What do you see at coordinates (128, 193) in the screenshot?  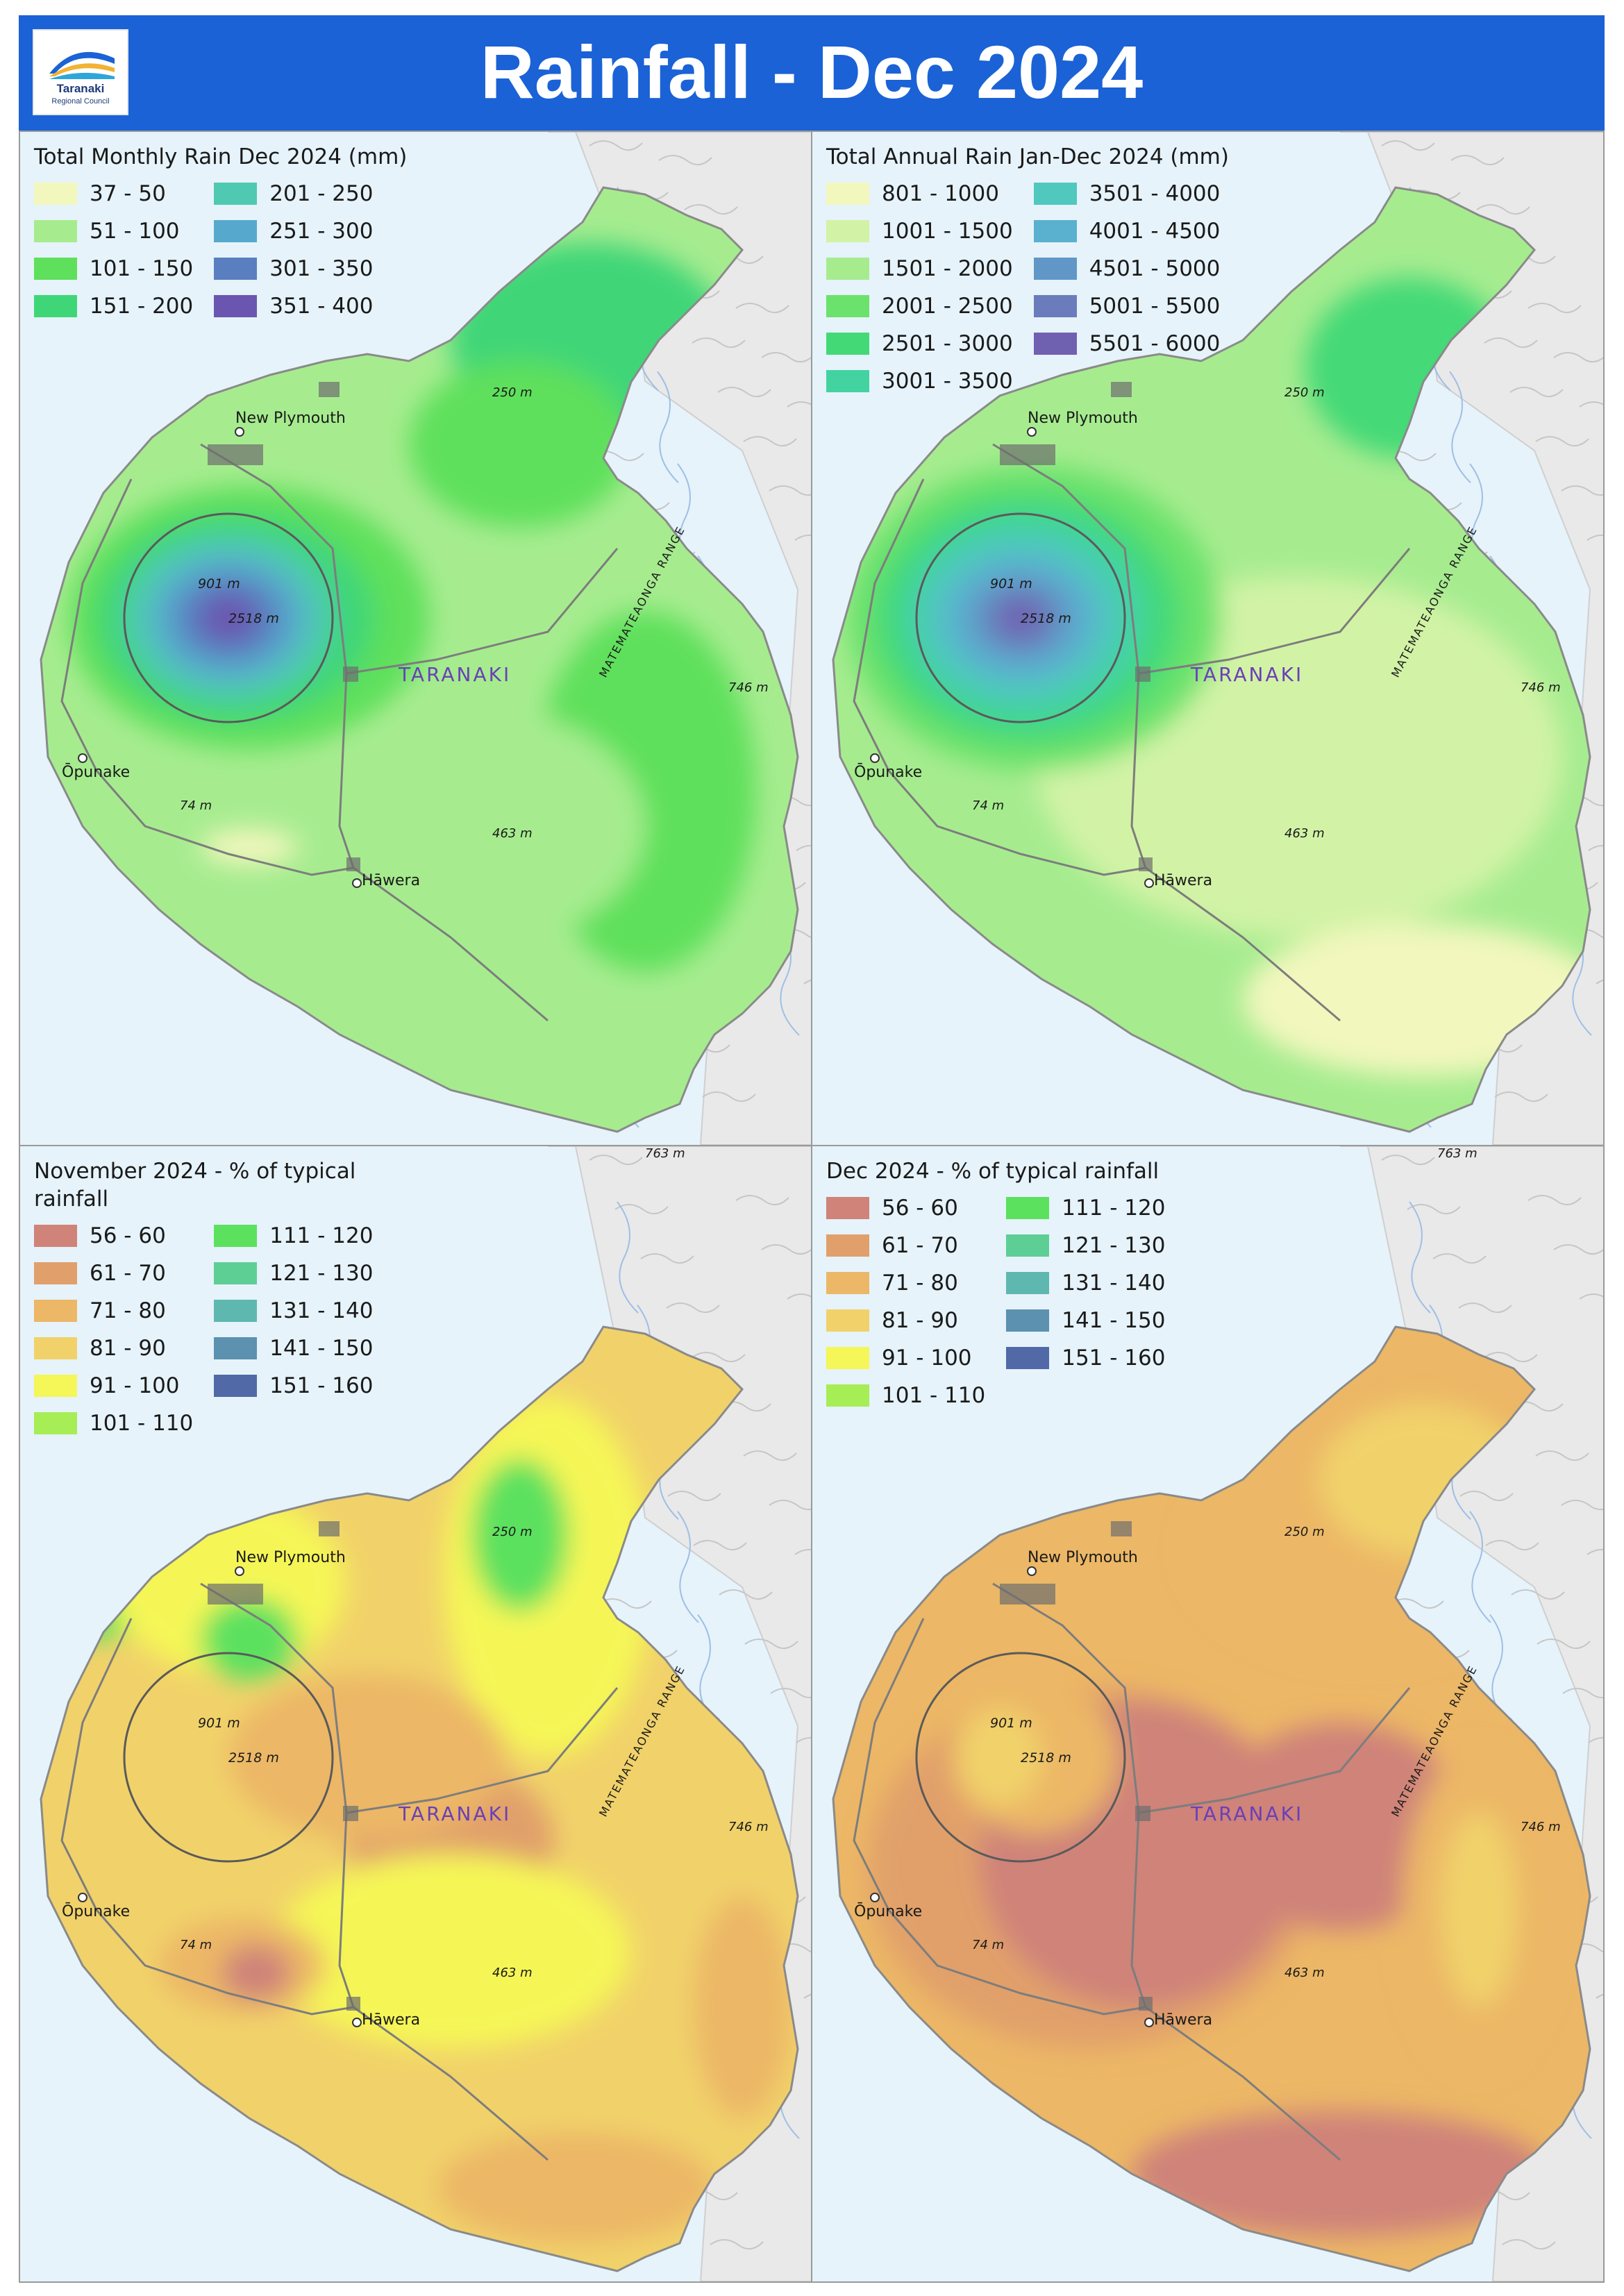 I see `legend-label: 37 - 50` at bounding box center [128, 193].